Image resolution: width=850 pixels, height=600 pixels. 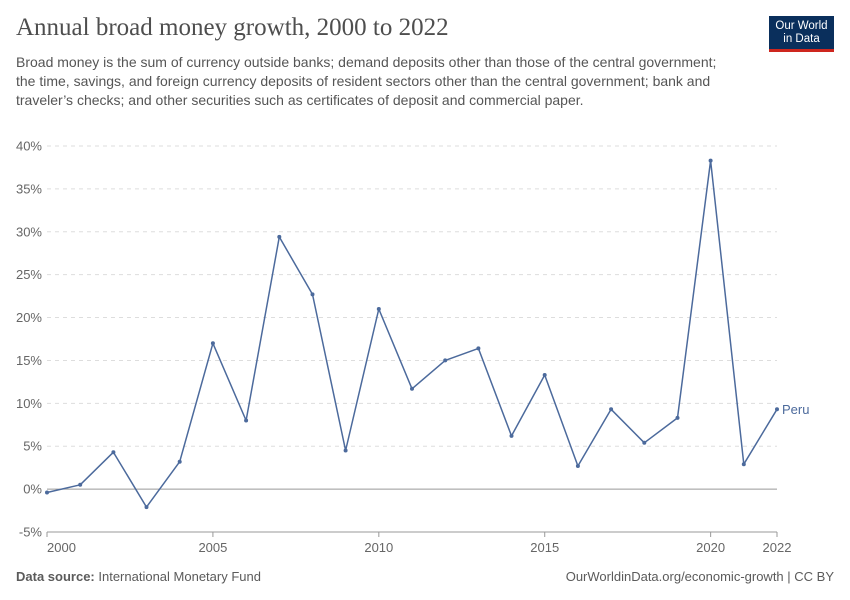 What do you see at coordinates (29, 360) in the screenshot?
I see `y-tick-label: 15%` at bounding box center [29, 360].